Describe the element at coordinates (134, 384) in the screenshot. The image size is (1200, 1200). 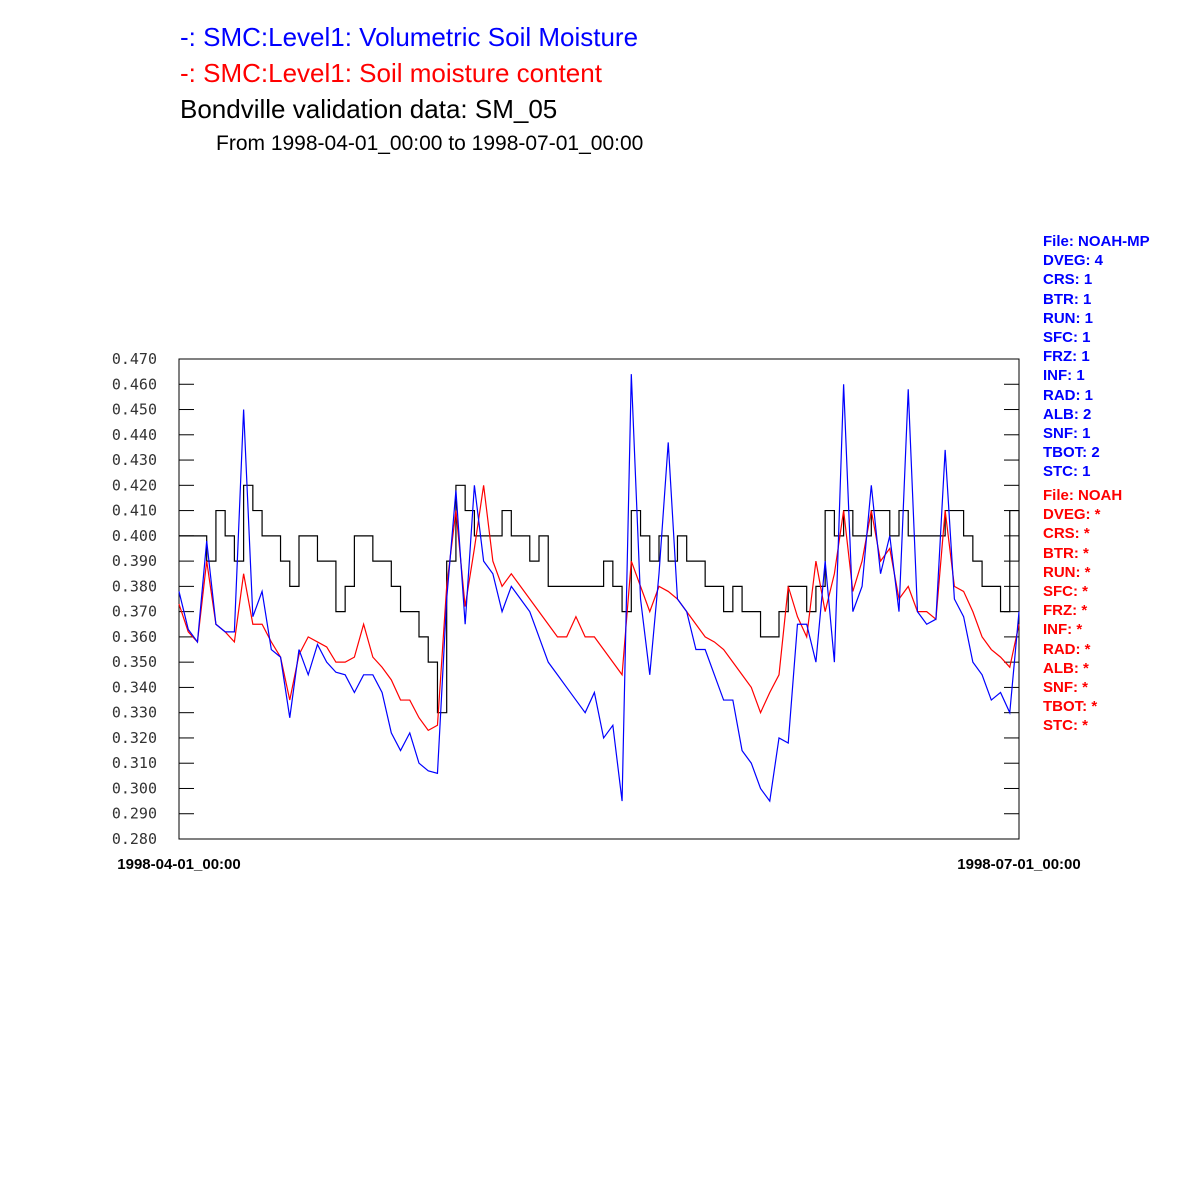
I see `y-tick-label: 0.460` at that location.